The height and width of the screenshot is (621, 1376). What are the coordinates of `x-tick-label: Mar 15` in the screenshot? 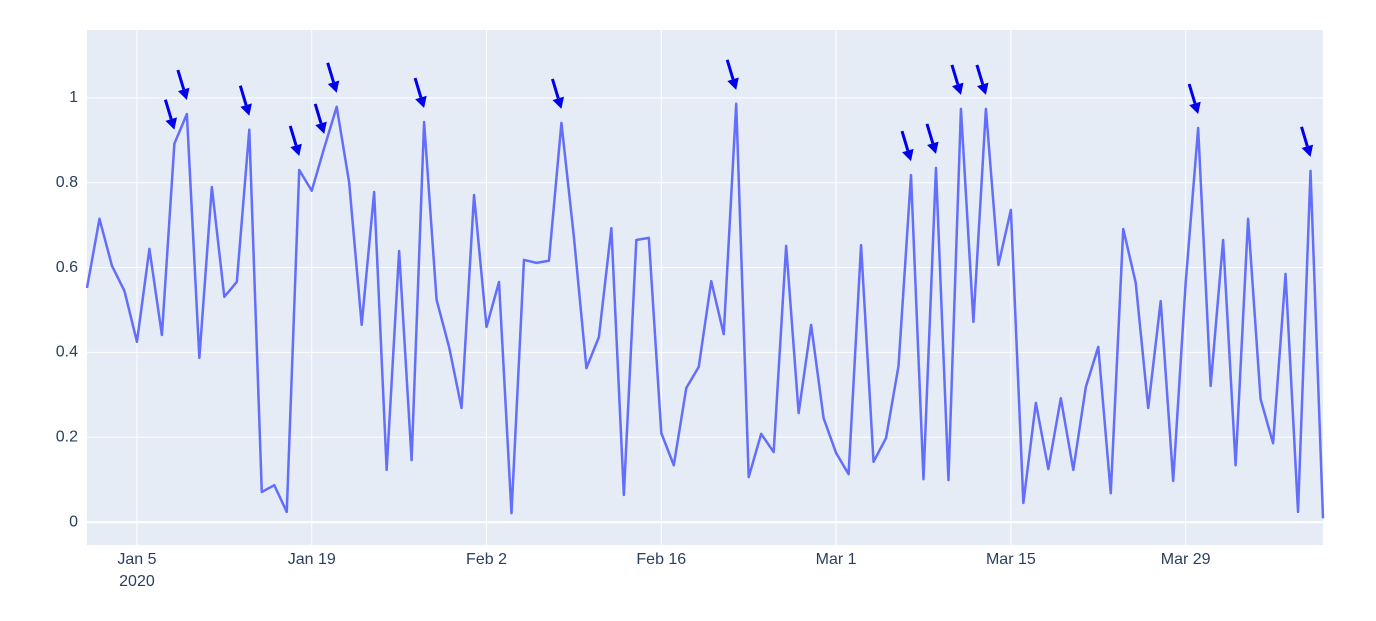 It's located at (1011, 559).